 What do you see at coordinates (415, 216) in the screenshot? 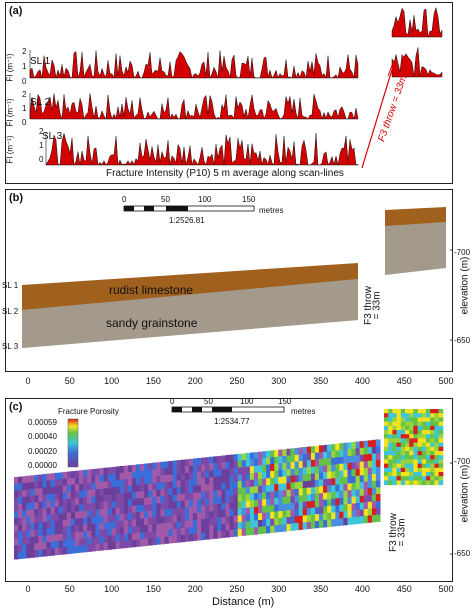
I see `footwall-limestone` at bounding box center [415, 216].